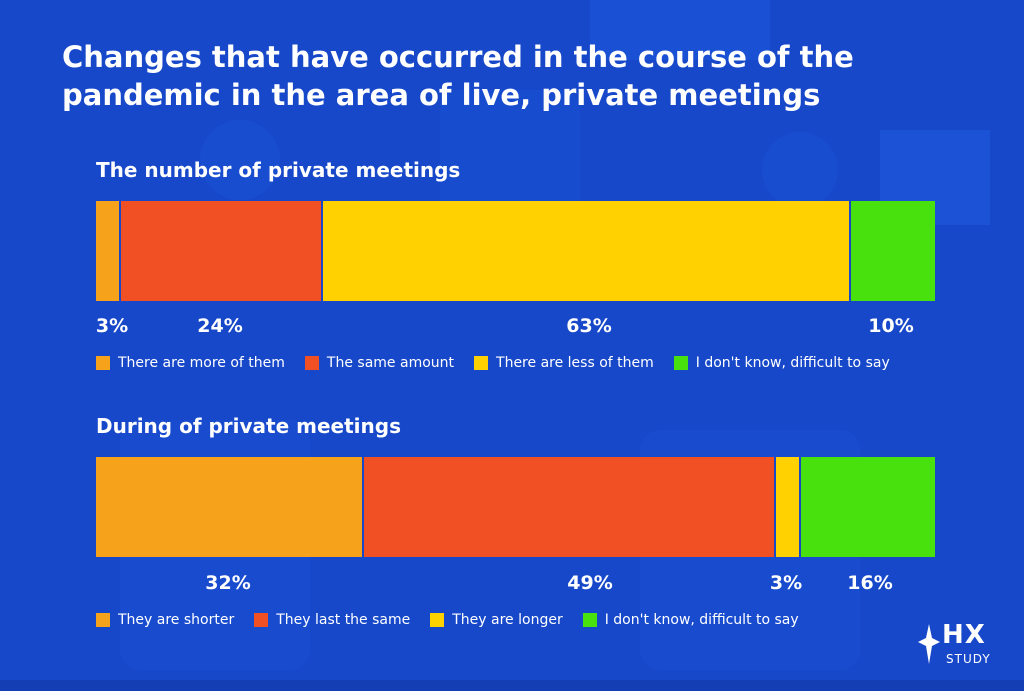 This screenshot has height=691, width=1024. Describe the element at coordinates (278, 170) in the screenshot. I see `chart-1-title: The number of private meetings` at that location.